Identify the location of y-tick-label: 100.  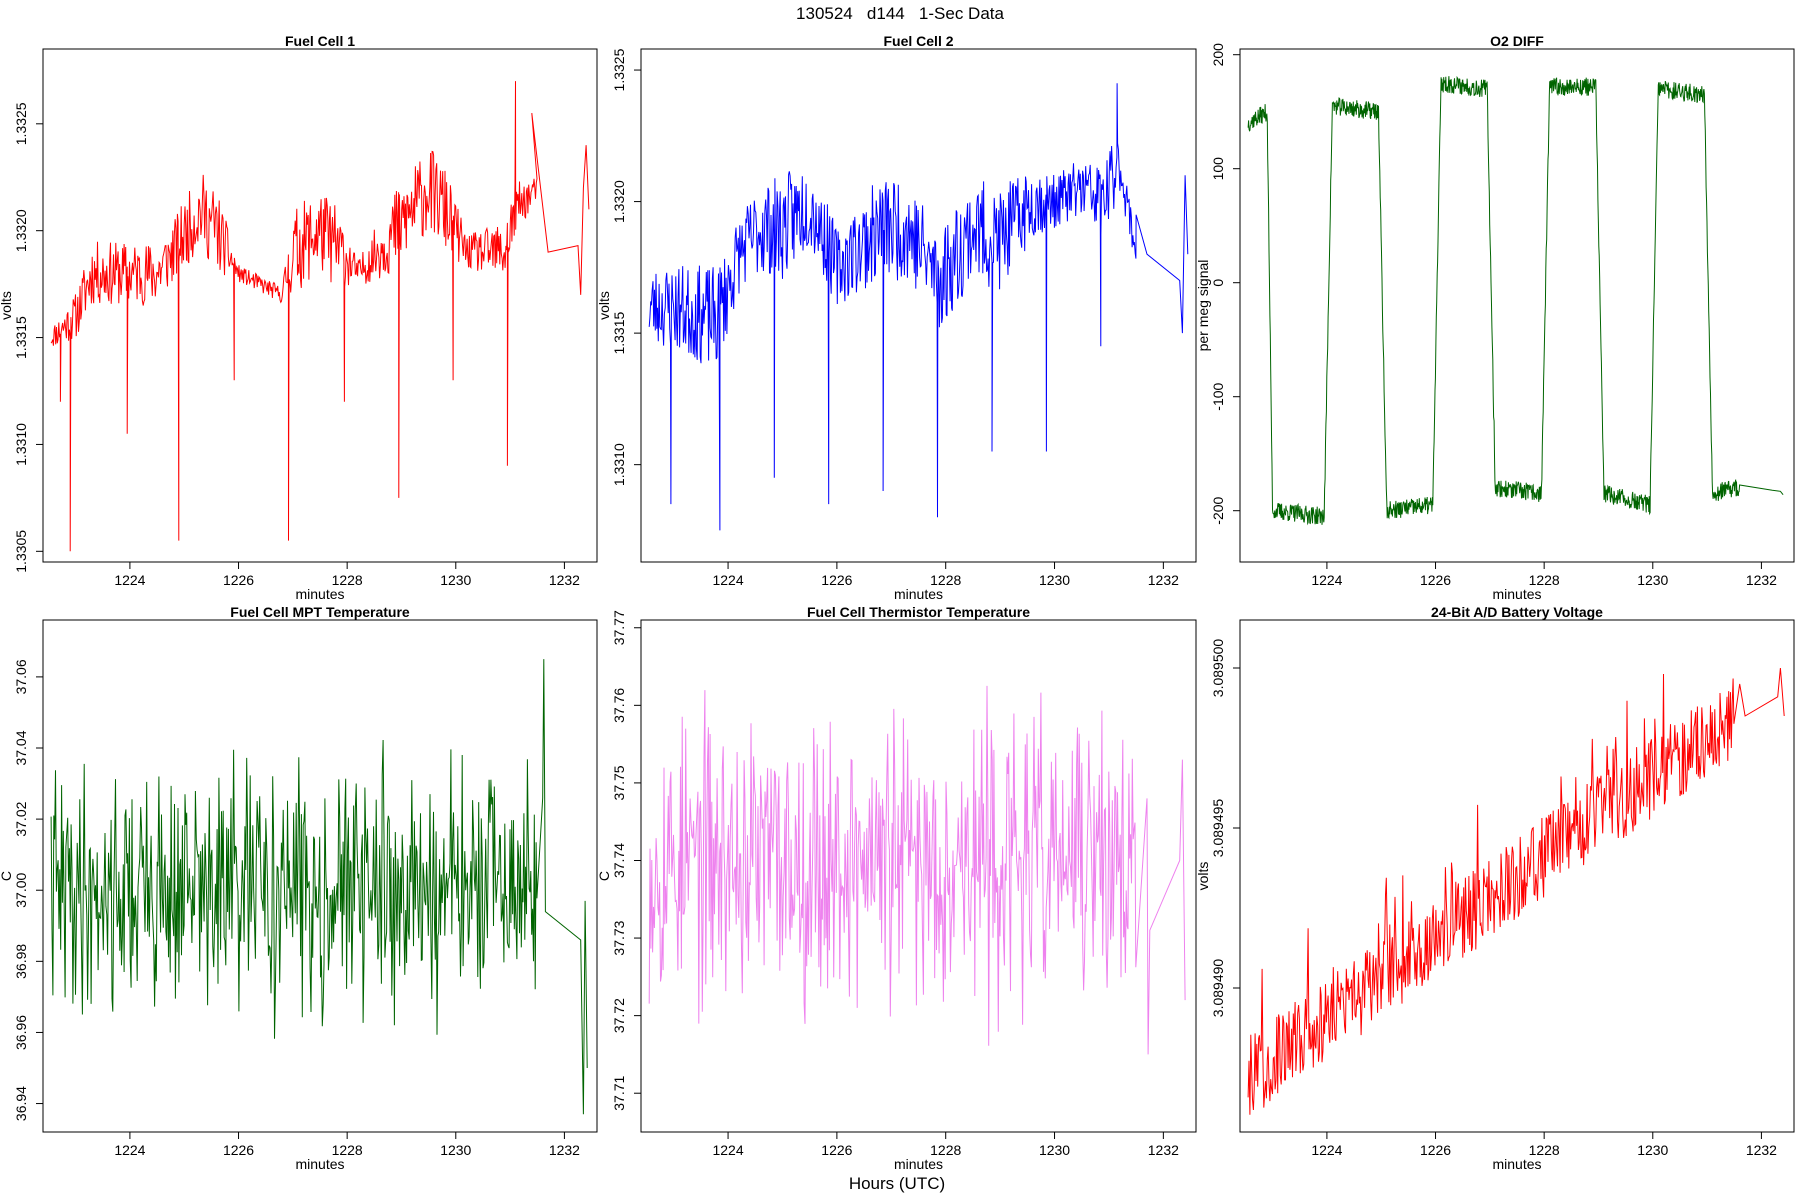
(1218, 169).